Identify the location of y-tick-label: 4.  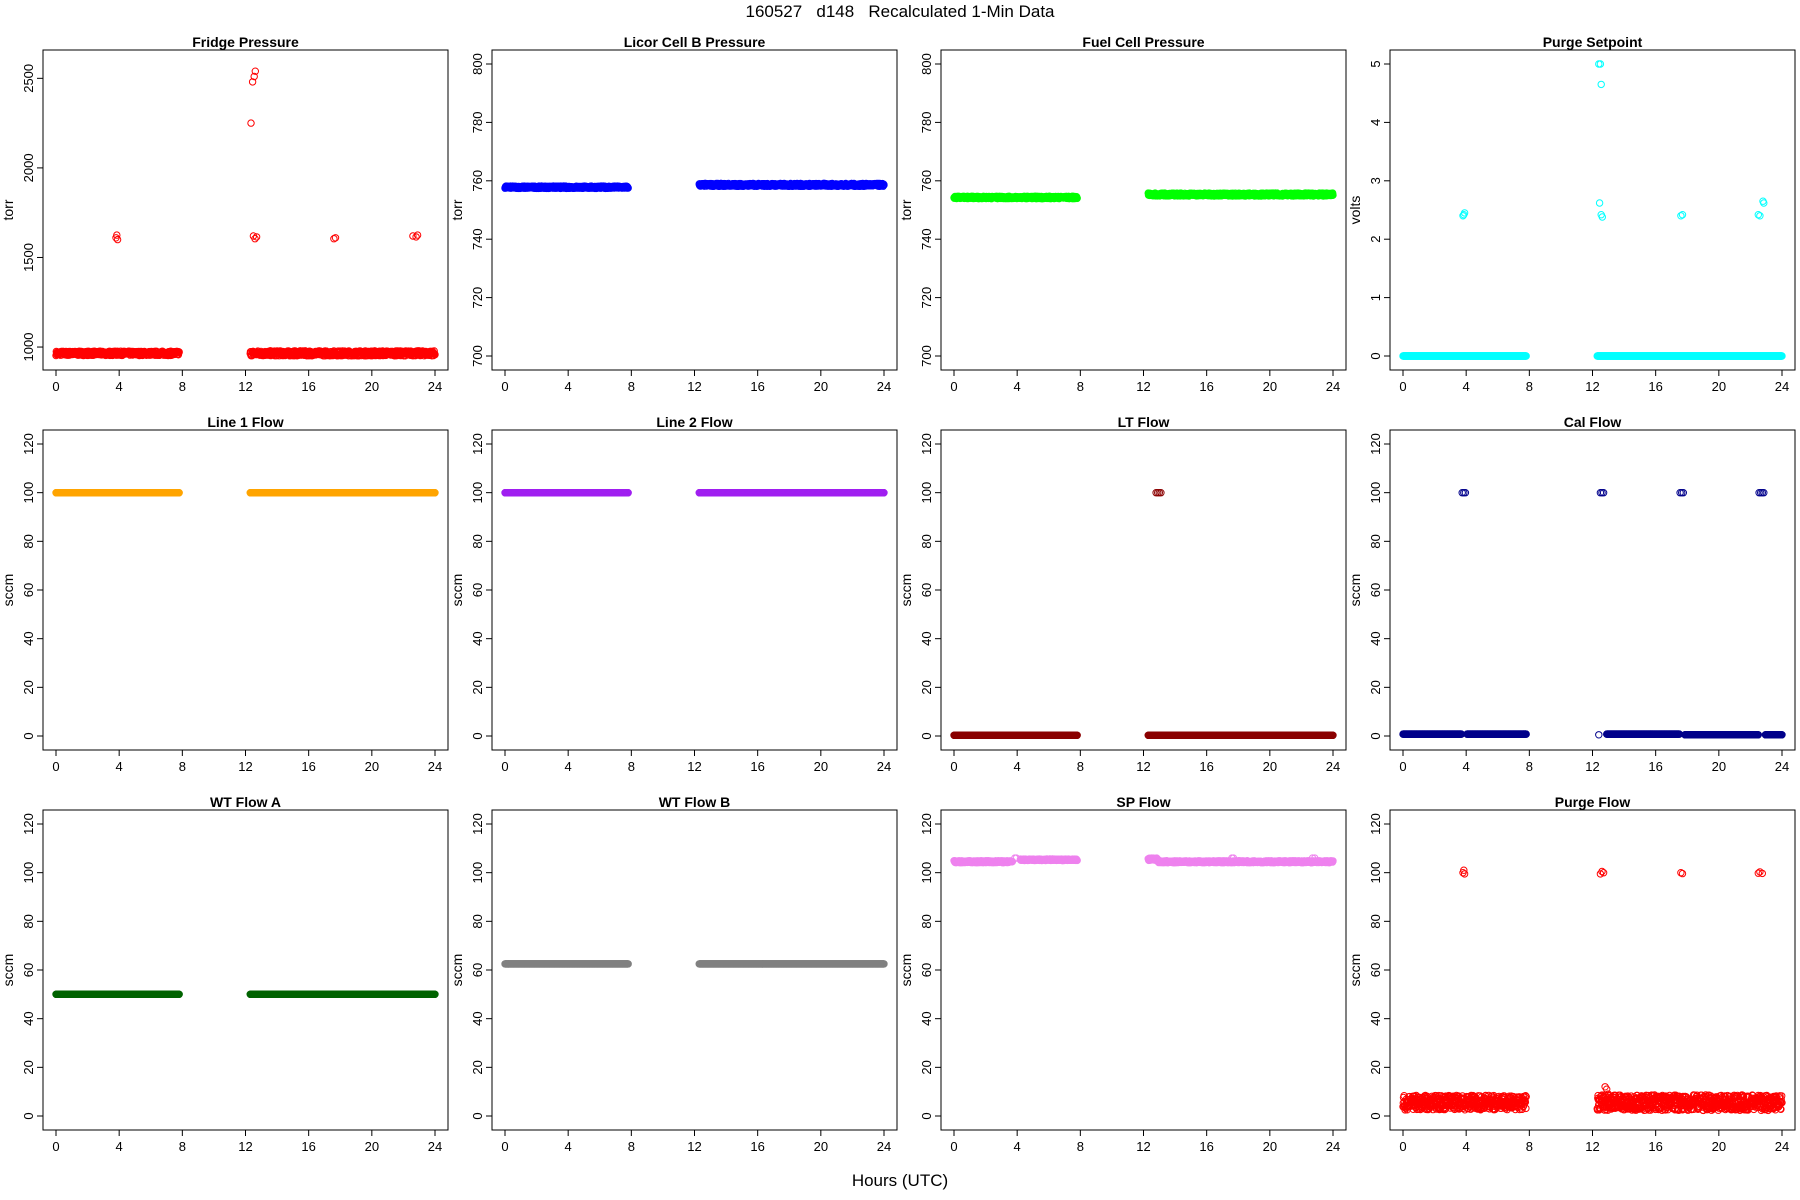
(1375, 122).